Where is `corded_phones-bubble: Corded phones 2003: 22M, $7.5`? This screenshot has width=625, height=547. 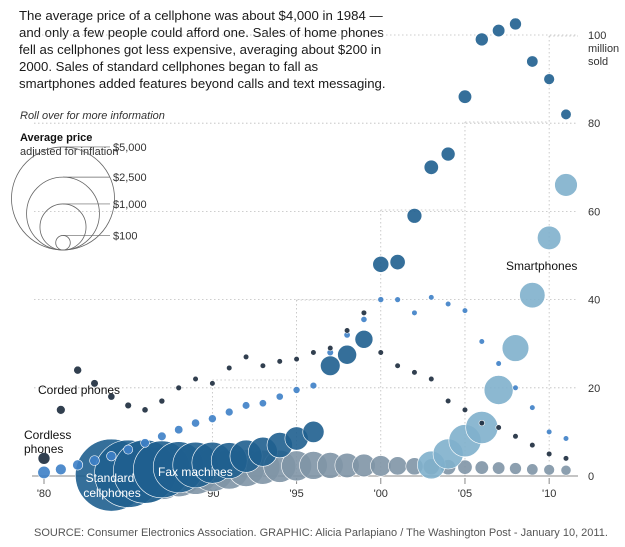
corded_phones-bubble: Corded phones 2003: 22M, $7.5 is located at coordinates (431, 379).